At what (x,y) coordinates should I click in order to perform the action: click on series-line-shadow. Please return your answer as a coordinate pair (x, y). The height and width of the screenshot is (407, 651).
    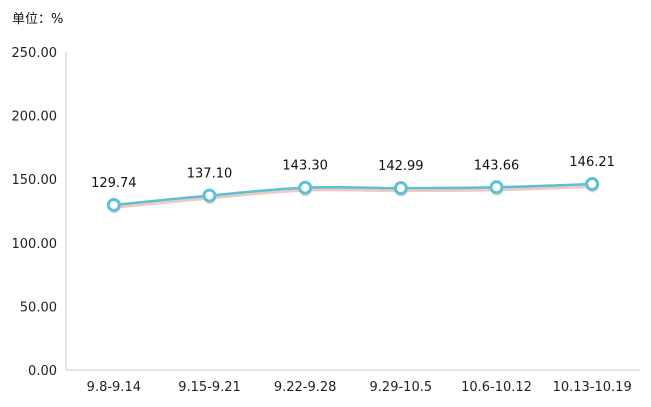
    Looking at the image, I should click on (353, 197).